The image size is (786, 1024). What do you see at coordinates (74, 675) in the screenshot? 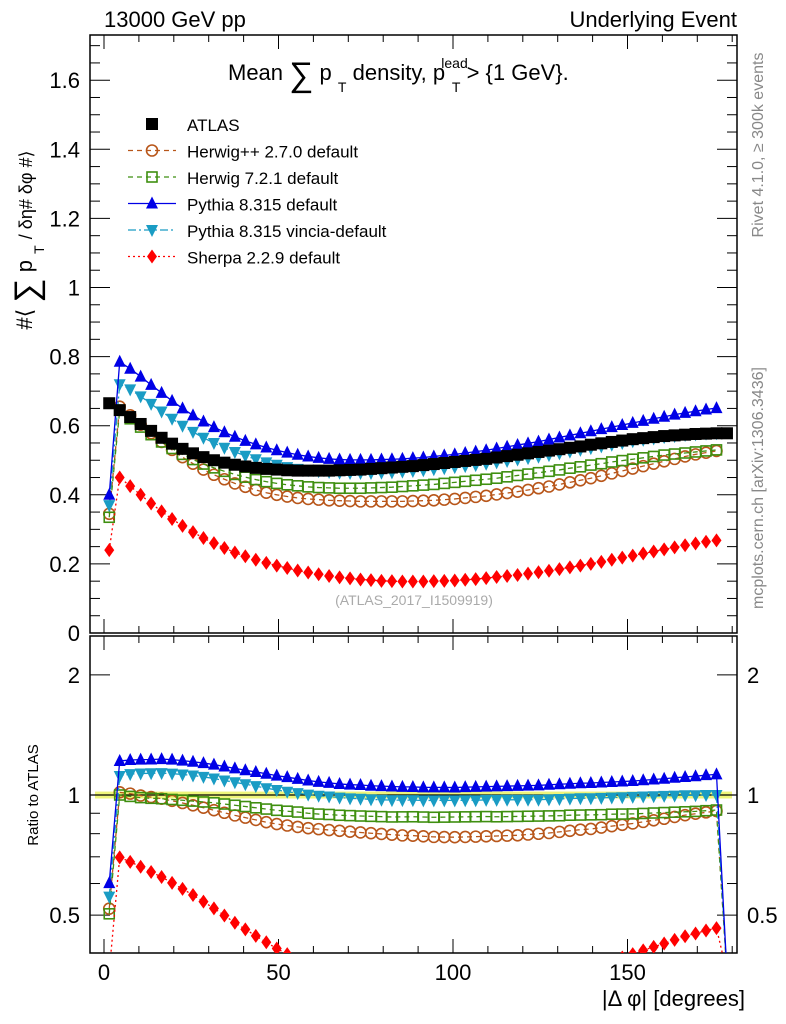
I see `ratio-tick-label-left: 2` at bounding box center [74, 675].